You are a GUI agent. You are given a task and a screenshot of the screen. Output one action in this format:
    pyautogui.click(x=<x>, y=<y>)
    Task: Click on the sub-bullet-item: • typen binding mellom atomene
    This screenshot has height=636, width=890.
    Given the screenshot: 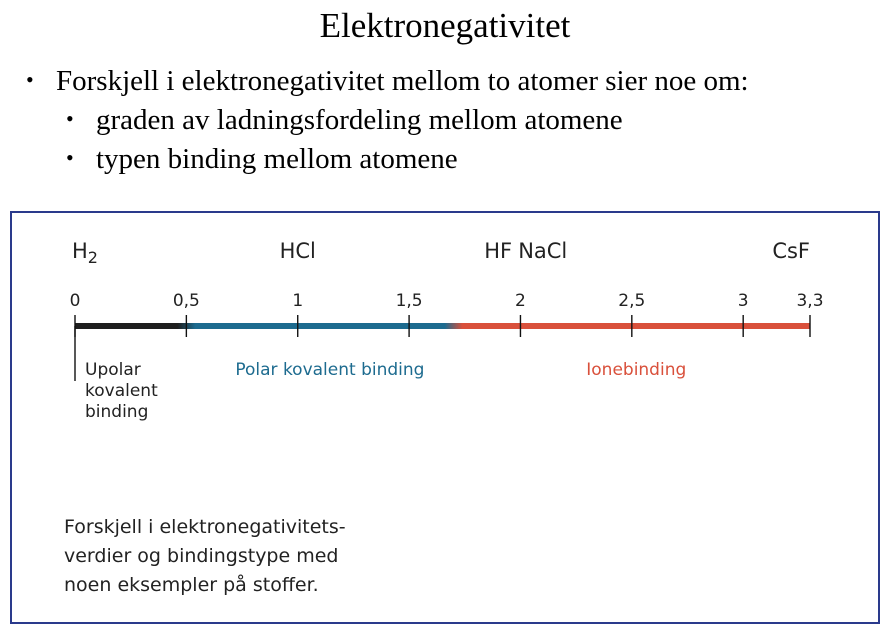 What is the action you would take?
    pyautogui.click(x=385, y=159)
    